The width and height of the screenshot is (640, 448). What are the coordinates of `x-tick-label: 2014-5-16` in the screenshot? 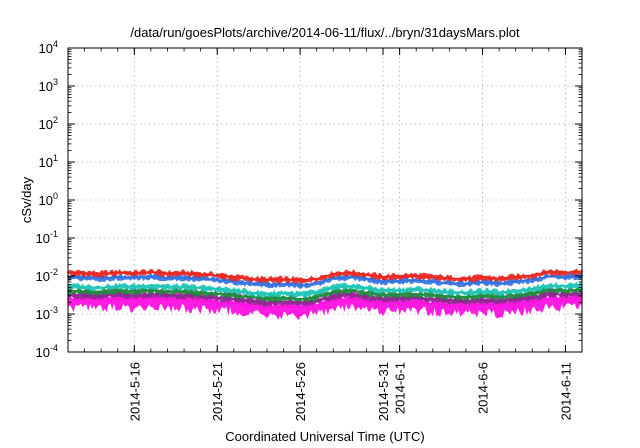 It's located at (134, 391).